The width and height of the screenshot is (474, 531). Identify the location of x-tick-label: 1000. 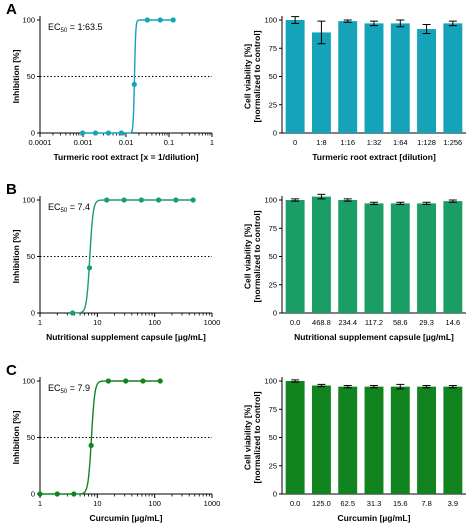
(212, 322).